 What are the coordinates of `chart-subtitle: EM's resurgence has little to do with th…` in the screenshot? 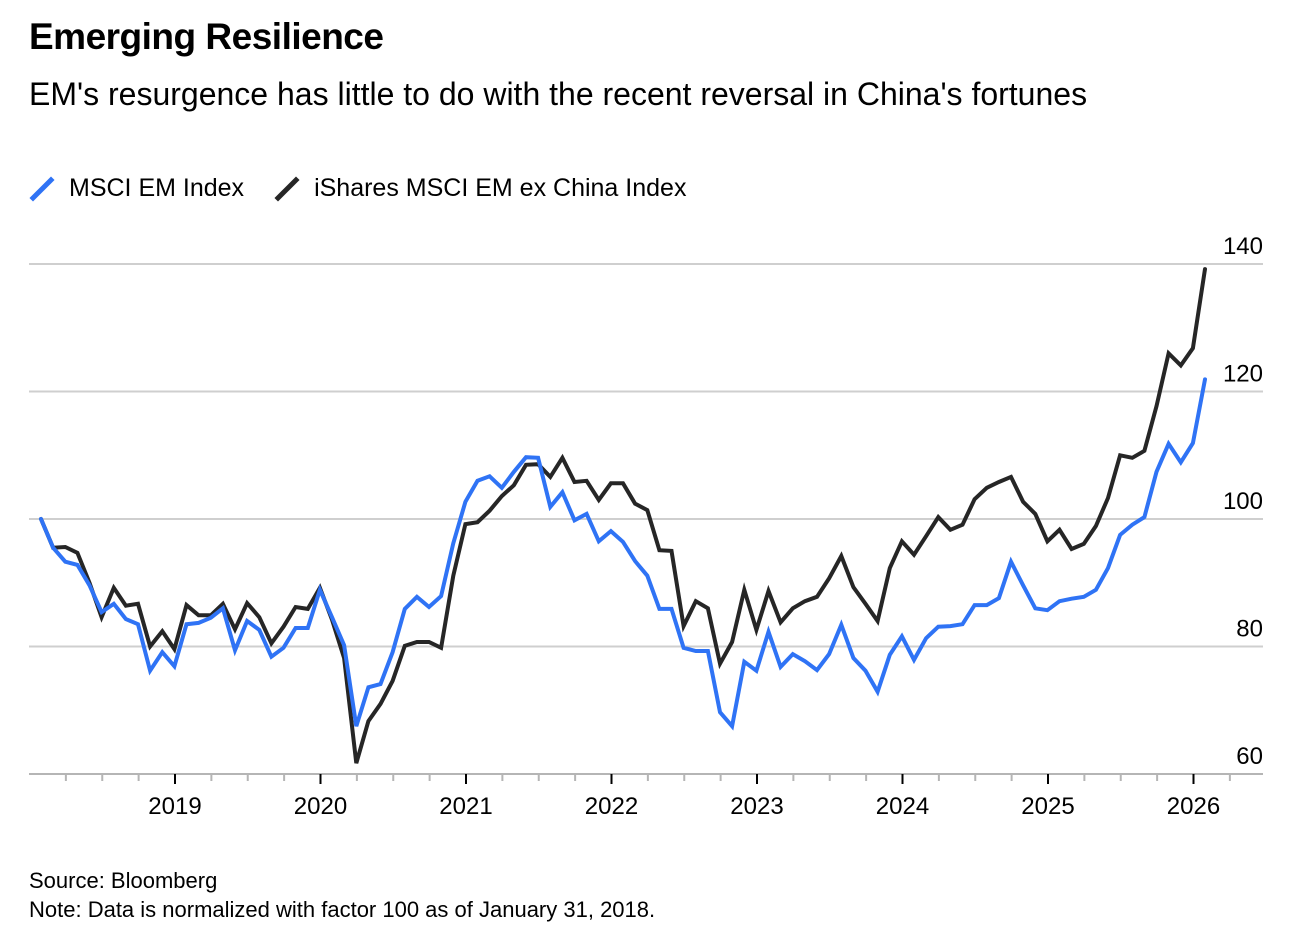 It's located at (558, 94).